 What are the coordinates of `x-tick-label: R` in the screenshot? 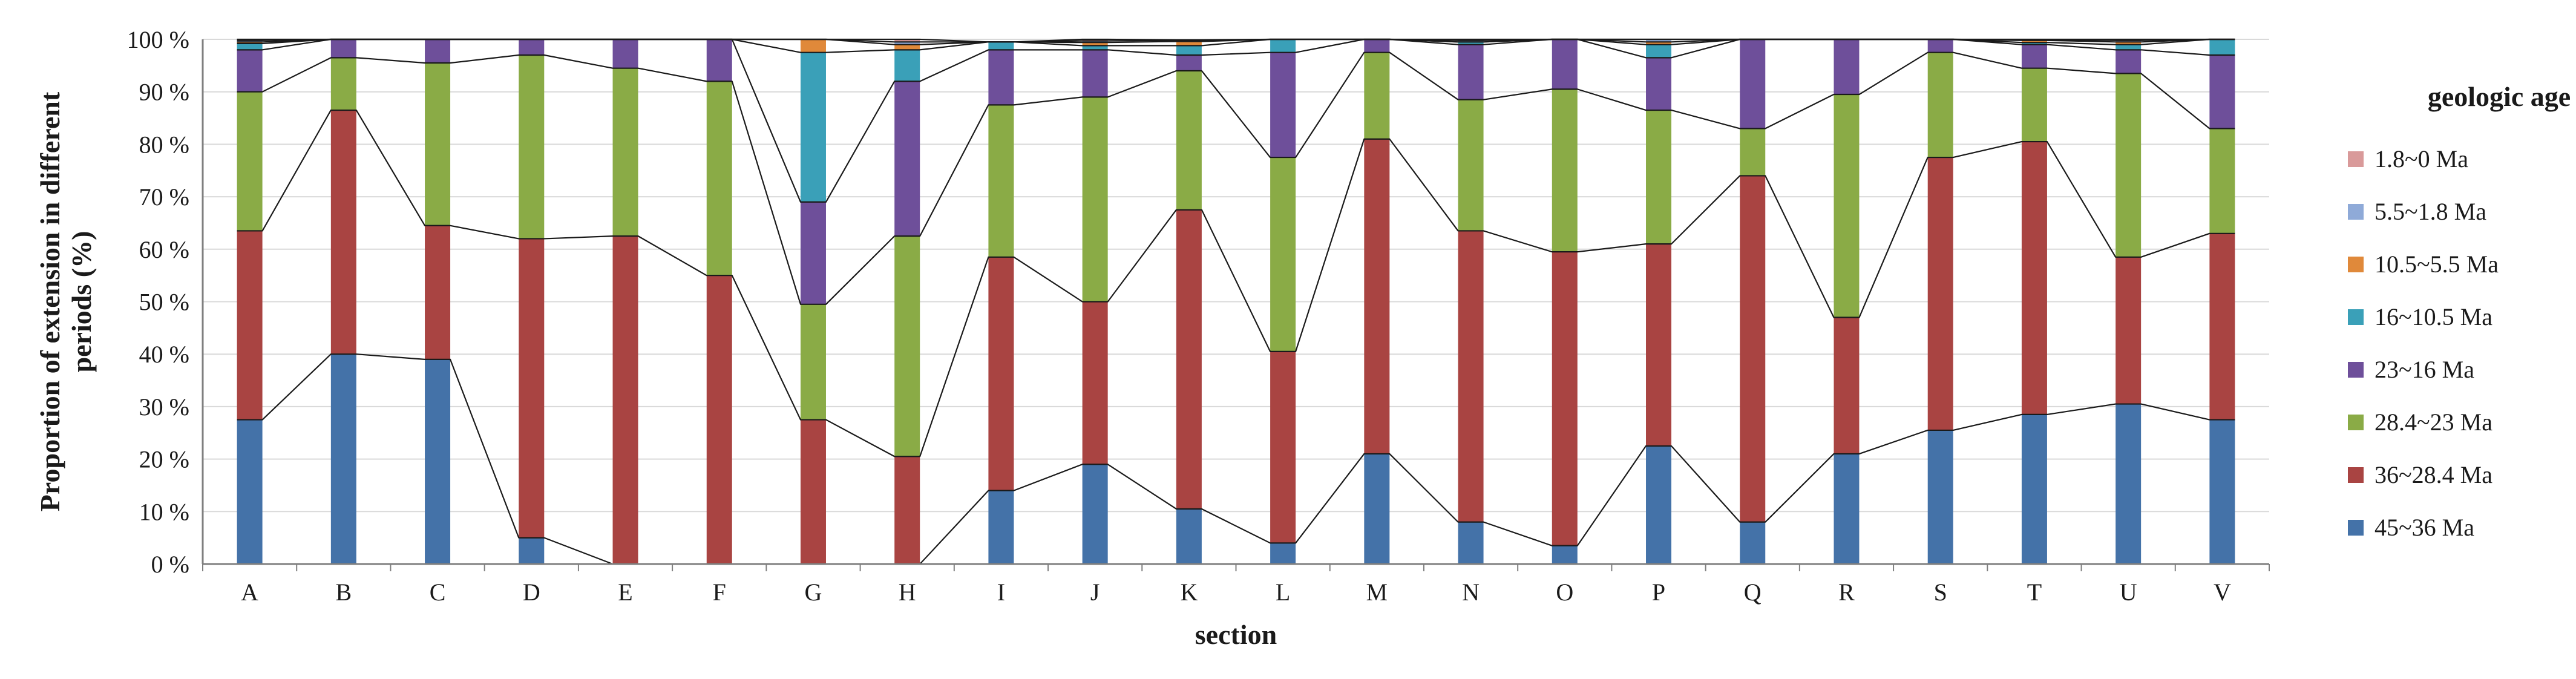 It's located at (1846, 592).